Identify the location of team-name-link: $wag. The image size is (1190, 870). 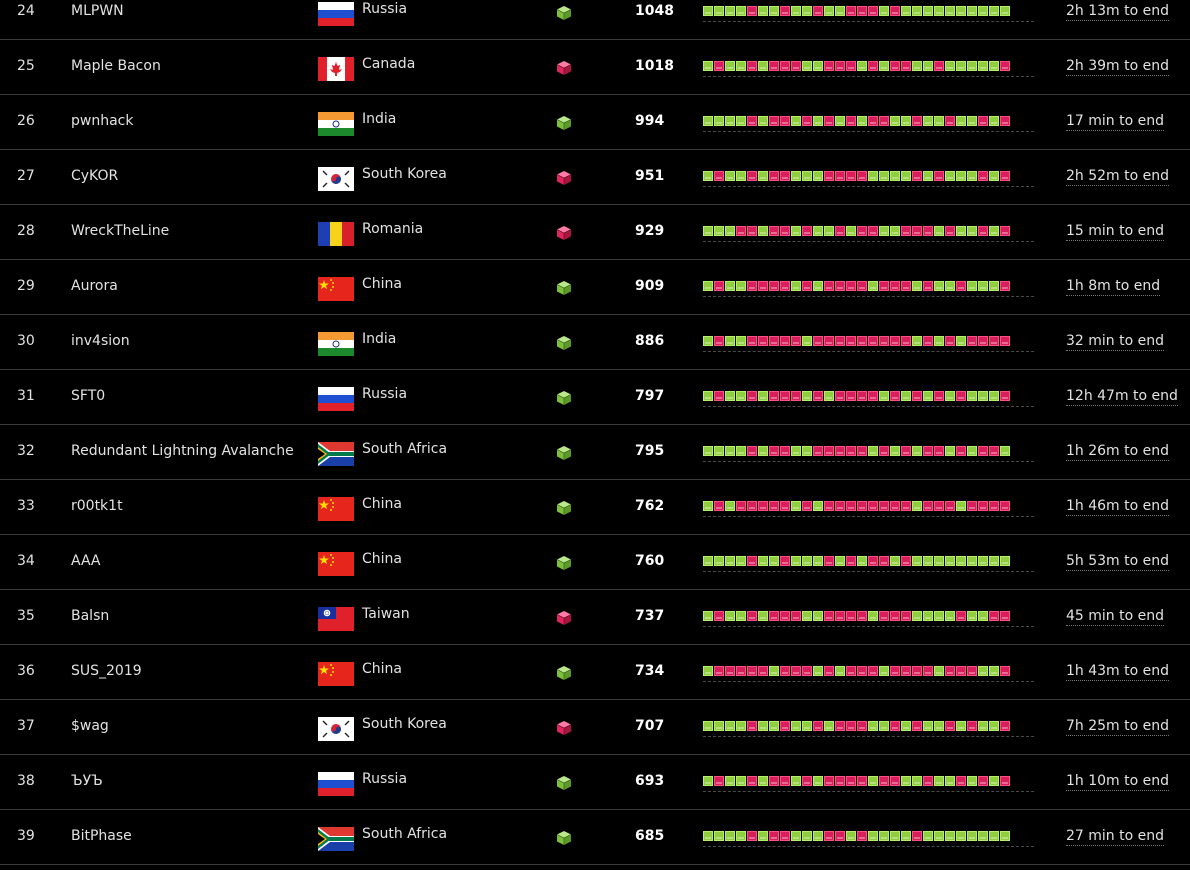
(90, 726).